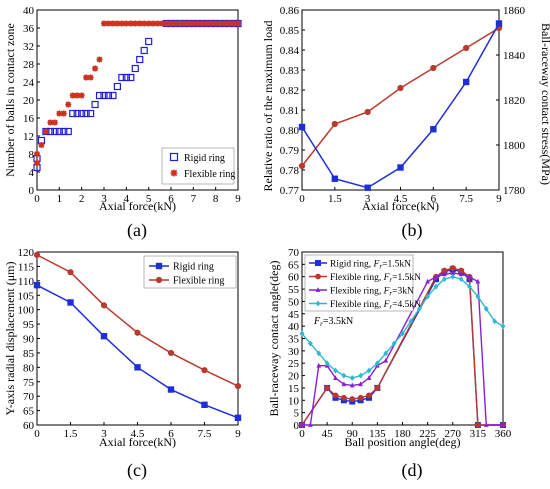 This screenshot has height=489, width=550. I want to click on legend-flexible-4p5kn-marker, so click(318, 303).